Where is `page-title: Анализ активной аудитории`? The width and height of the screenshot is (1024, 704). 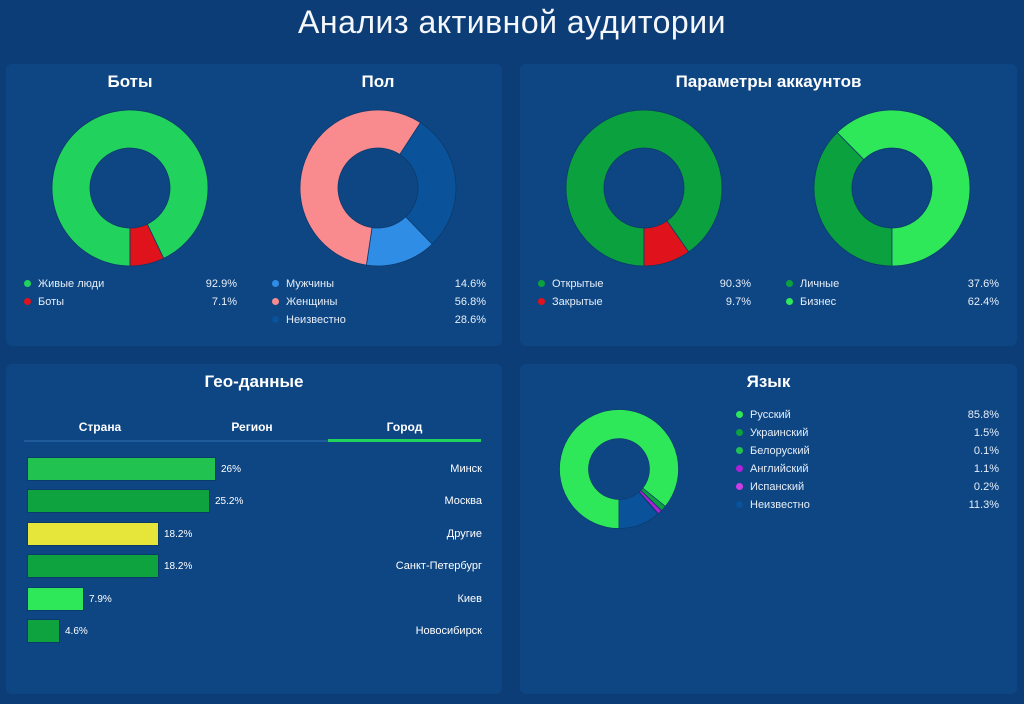 page-title: Анализ активной аудитории is located at coordinates (512, 22).